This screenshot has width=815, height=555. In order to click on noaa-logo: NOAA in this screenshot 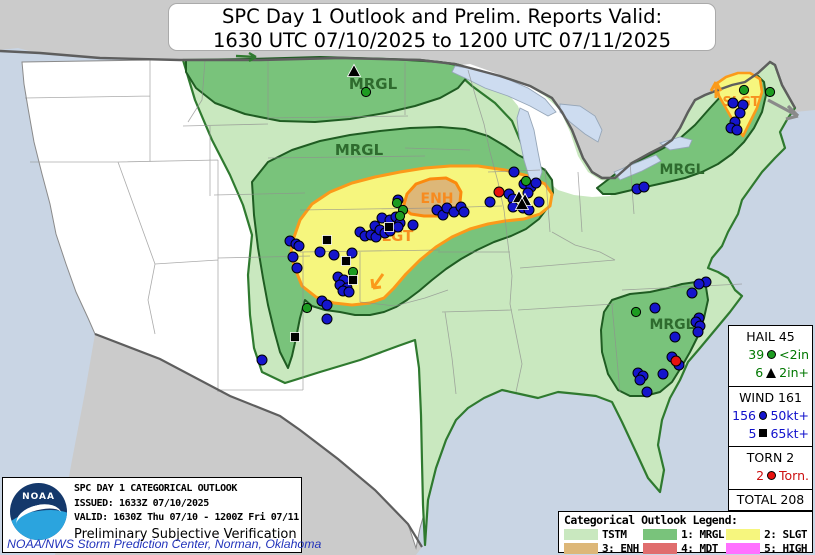, I will do `click(38, 511)`.